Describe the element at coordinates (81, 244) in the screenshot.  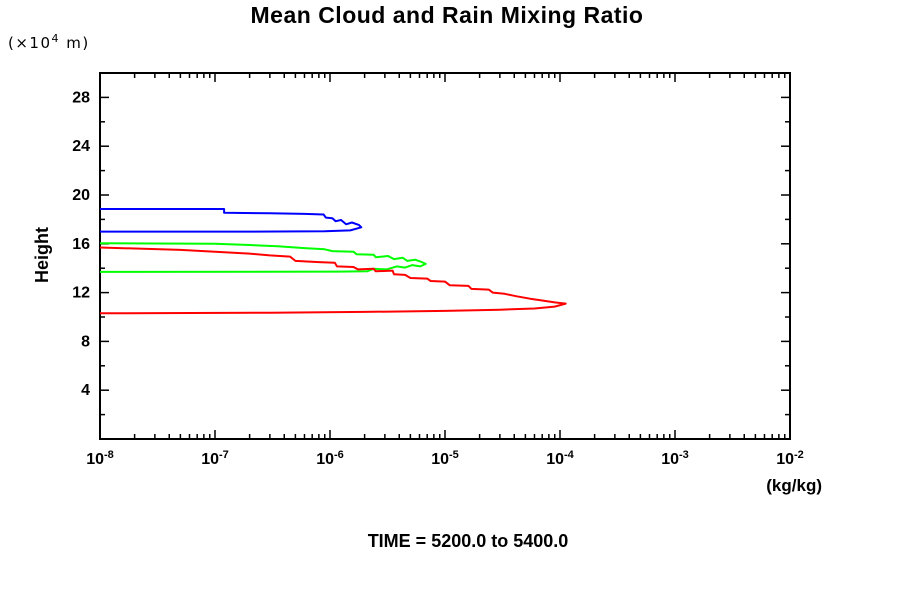
I see `y-tick-label: 16` at that location.